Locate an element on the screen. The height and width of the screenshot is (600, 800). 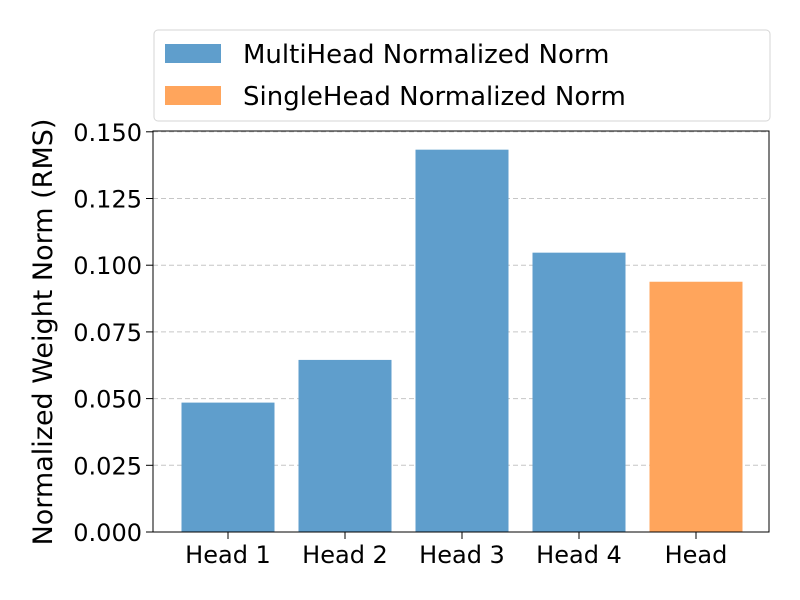
legend-label-multihead: MultiHead Normalized Norm is located at coordinates (426, 55).